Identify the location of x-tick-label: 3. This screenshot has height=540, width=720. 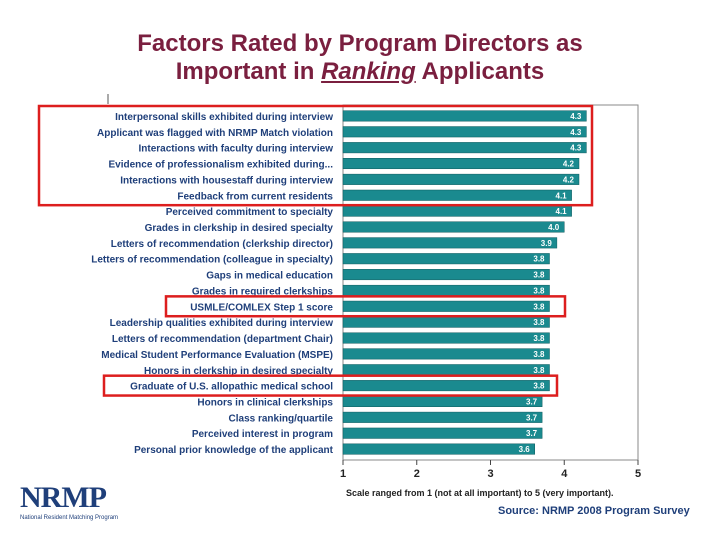
(490, 474).